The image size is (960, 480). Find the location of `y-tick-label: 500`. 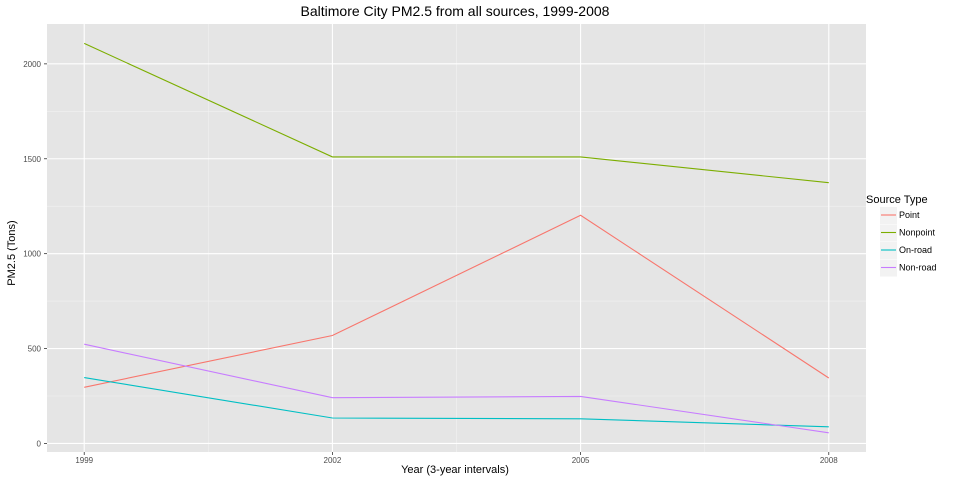

y-tick-label: 500 is located at coordinates (35, 349).